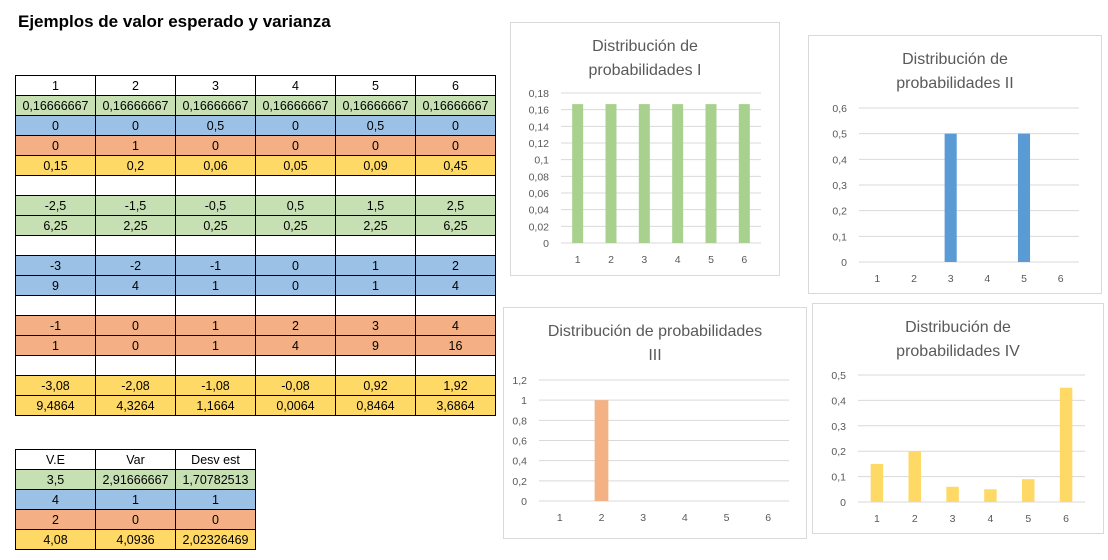 This screenshot has width=1108, height=560. I want to click on table-cell: 4,08, so click(55, 539).